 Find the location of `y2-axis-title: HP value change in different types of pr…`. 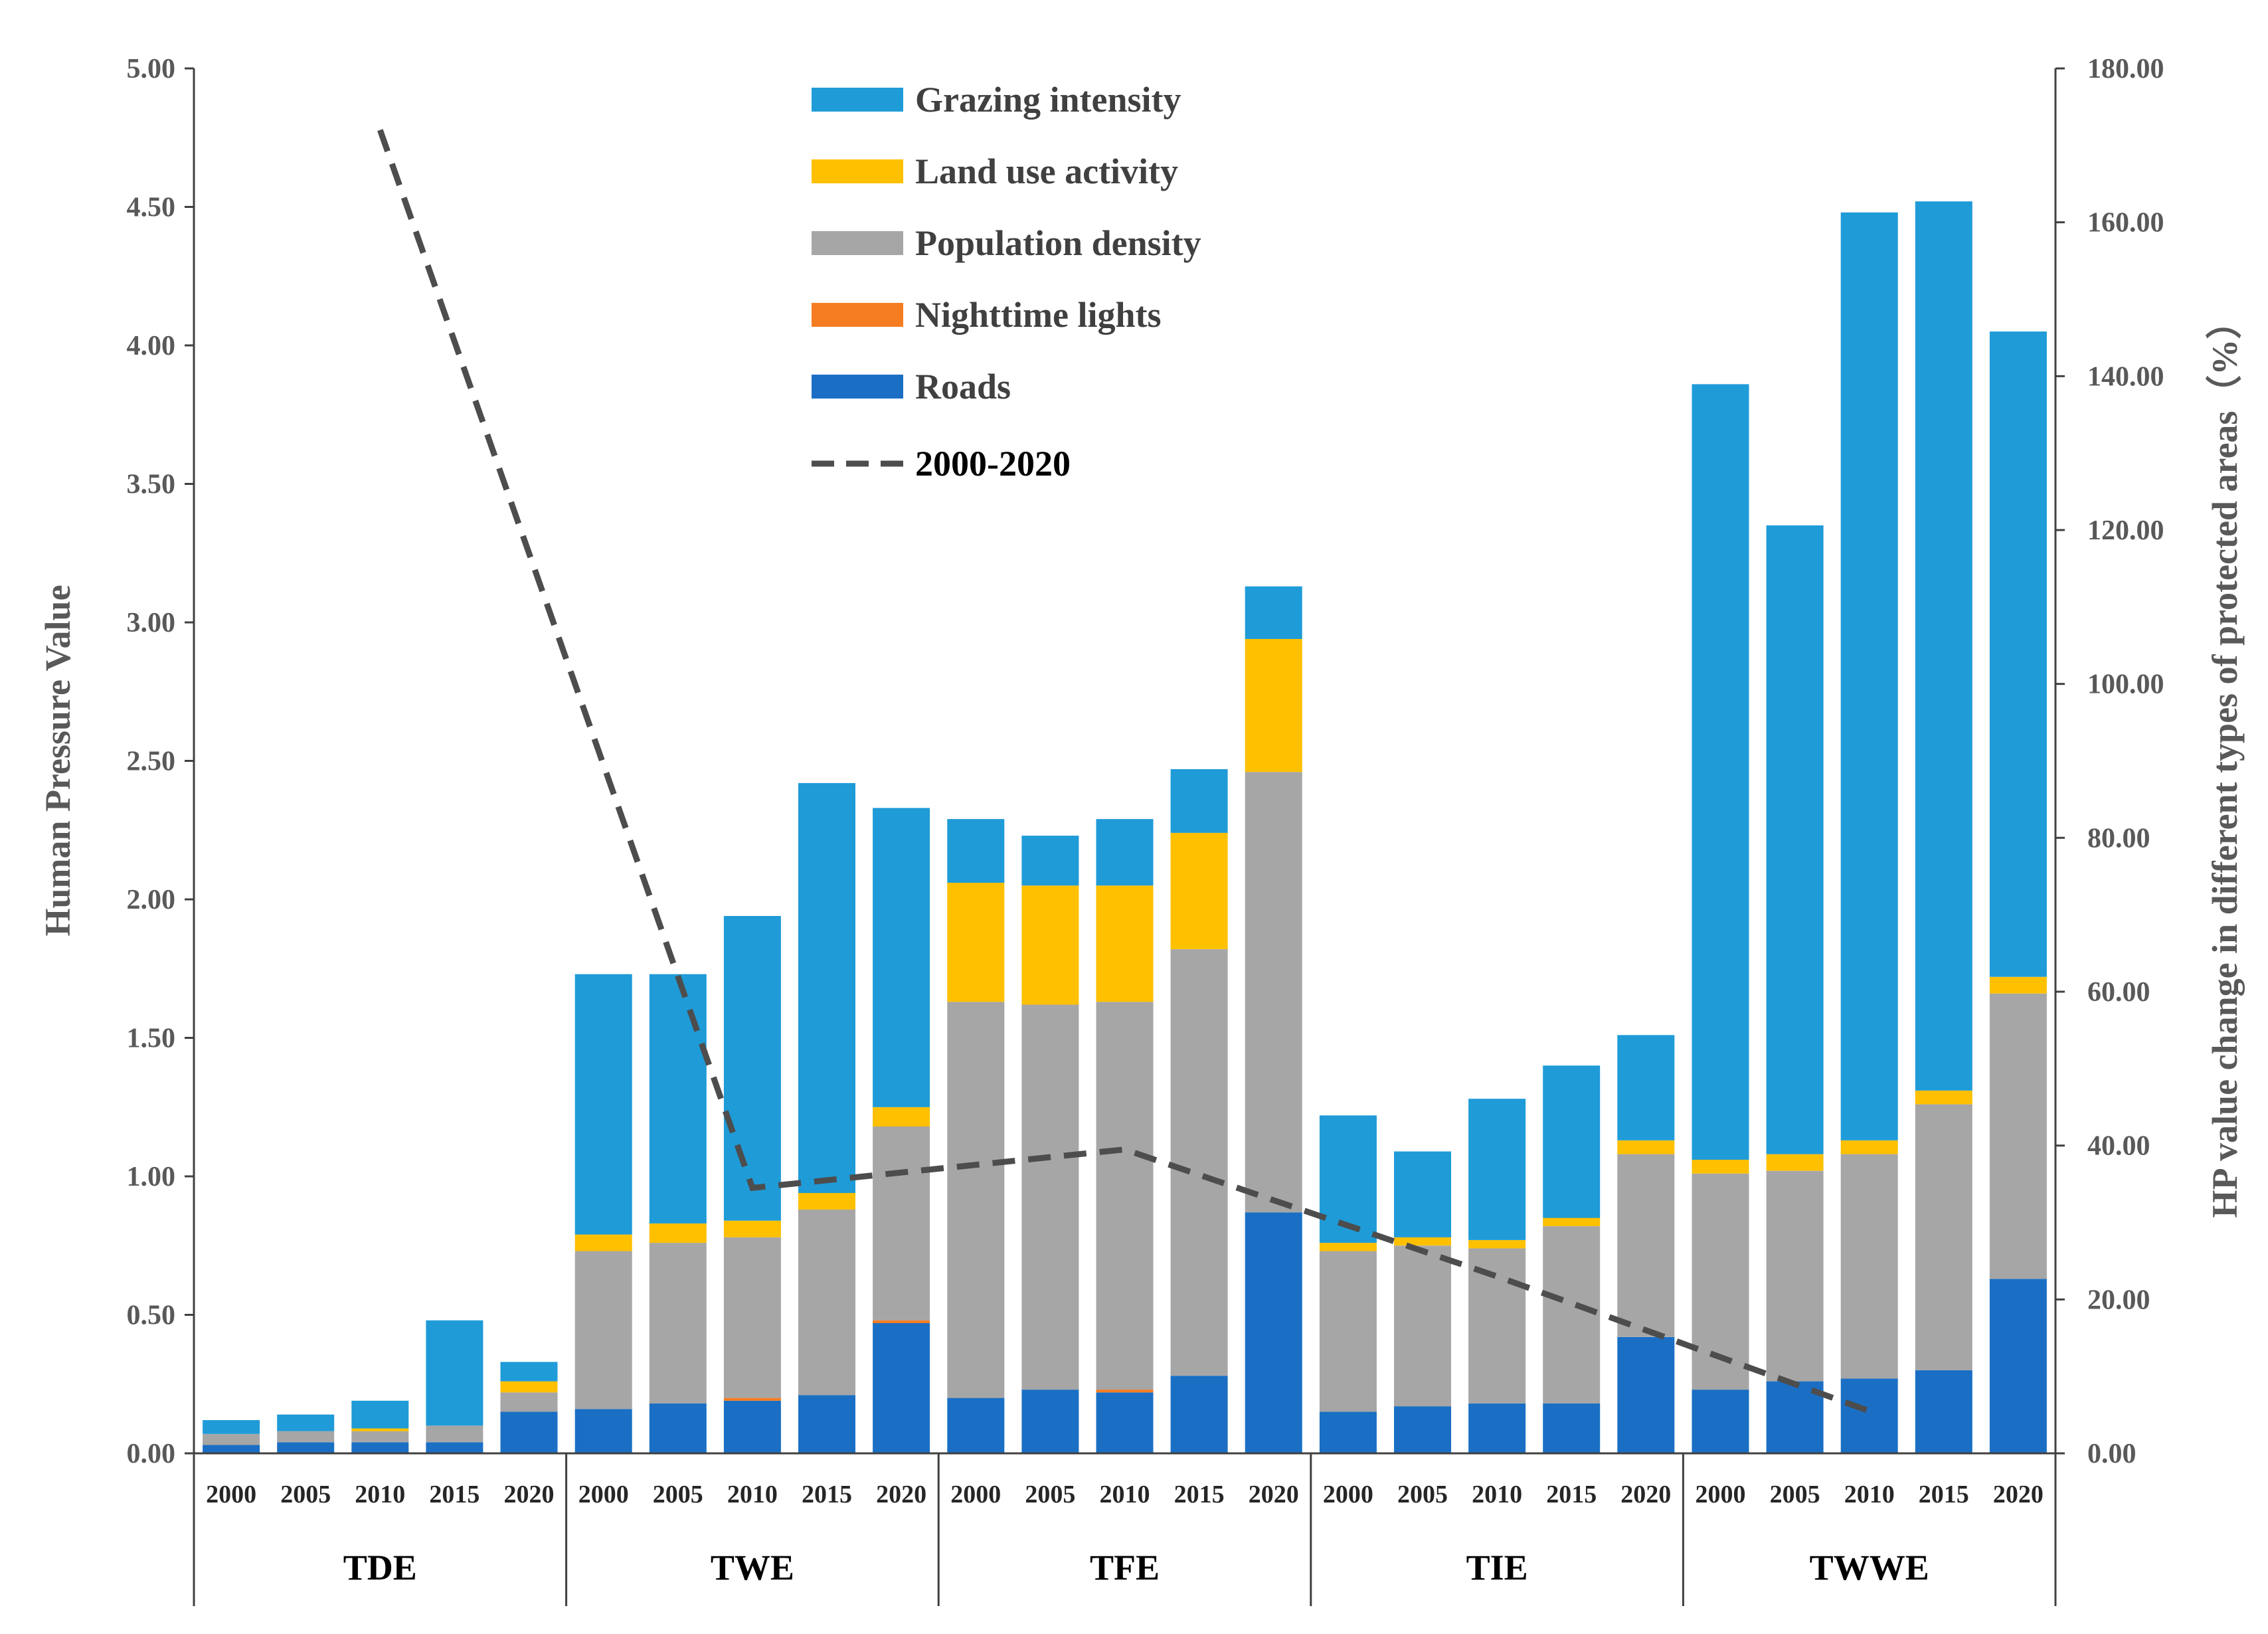

y2-axis-title: HP value change in different types of pr… is located at coordinates (2225, 761).